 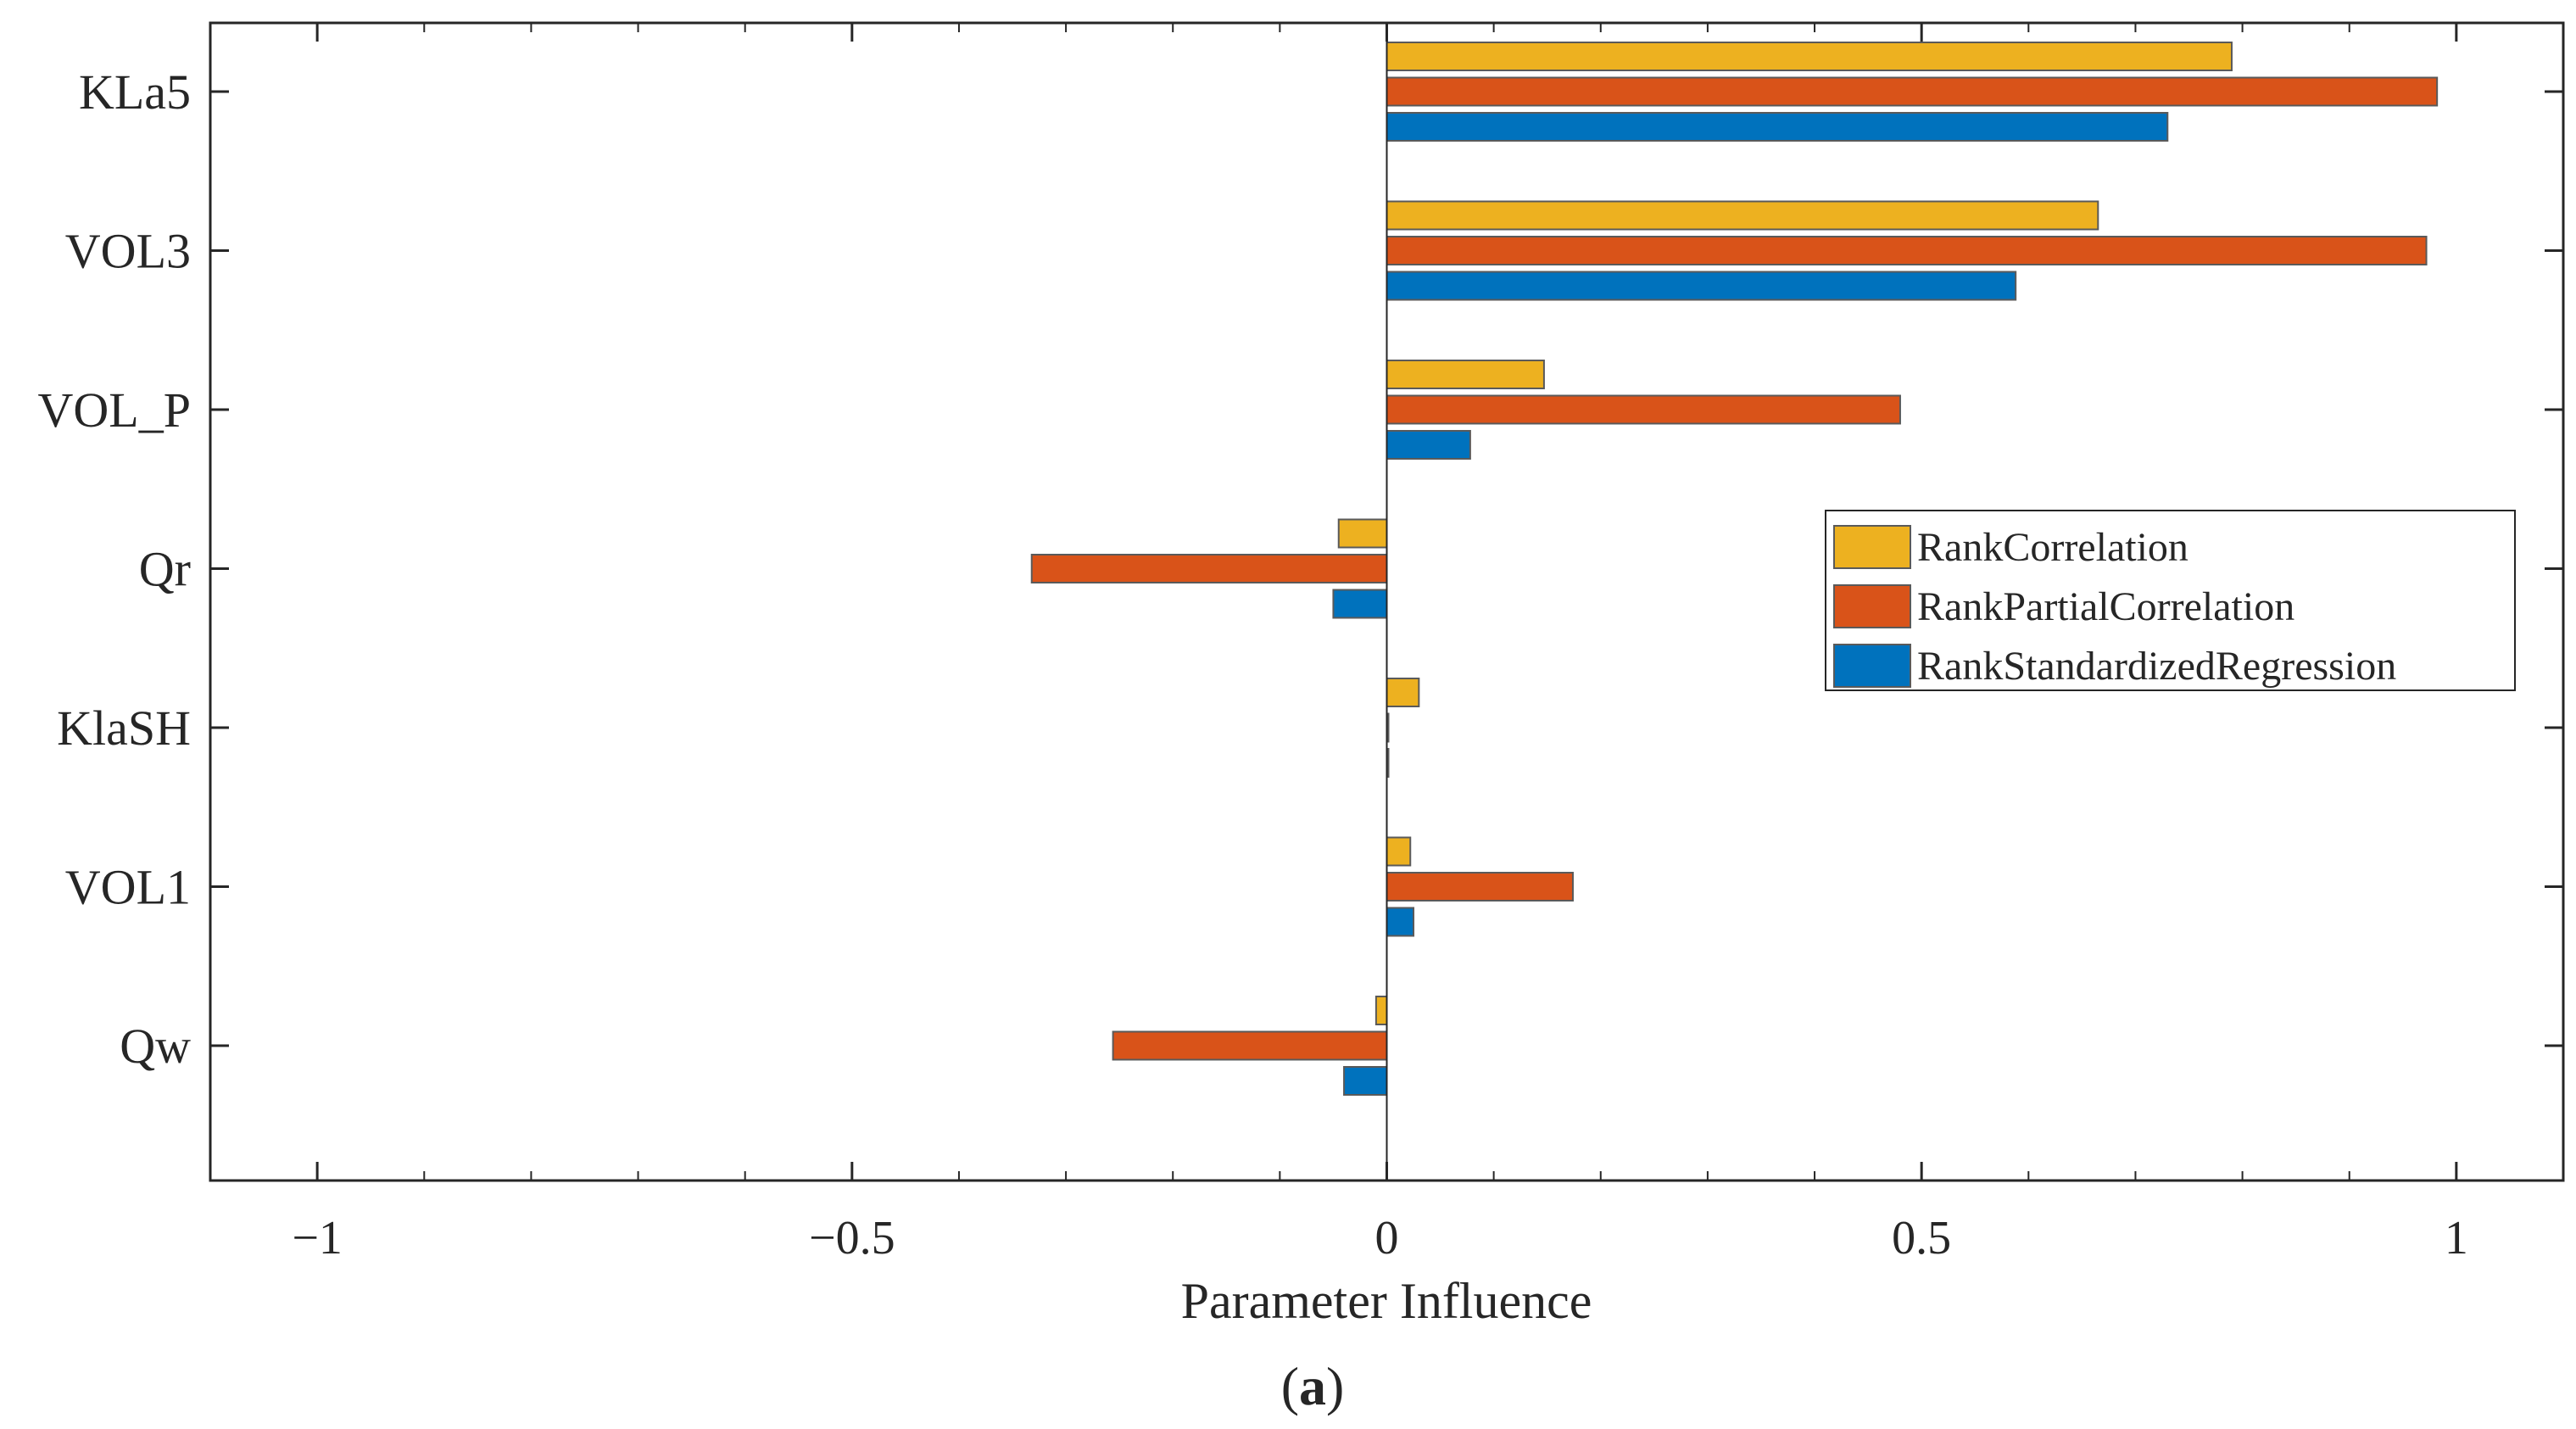 What do you see at coordinates (1386, 1301) in the screenshot?
I see `x-axis-title: Parameter Influence` at bounding box center [1386, 1301].